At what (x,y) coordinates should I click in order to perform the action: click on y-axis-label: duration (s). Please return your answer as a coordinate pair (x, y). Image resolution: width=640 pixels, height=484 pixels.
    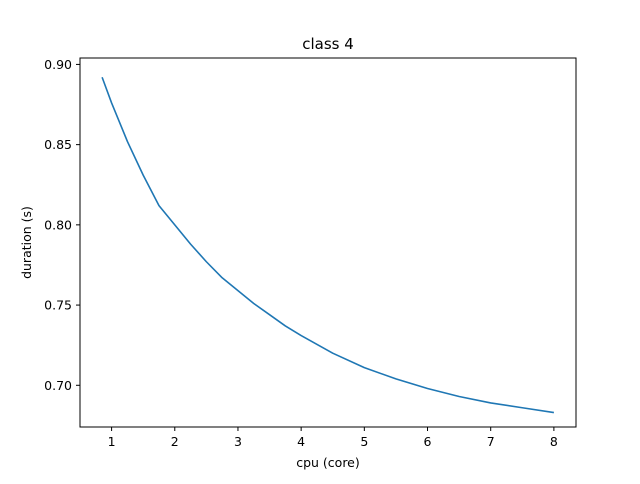
    Looking at the image, I should click on (26, 242).